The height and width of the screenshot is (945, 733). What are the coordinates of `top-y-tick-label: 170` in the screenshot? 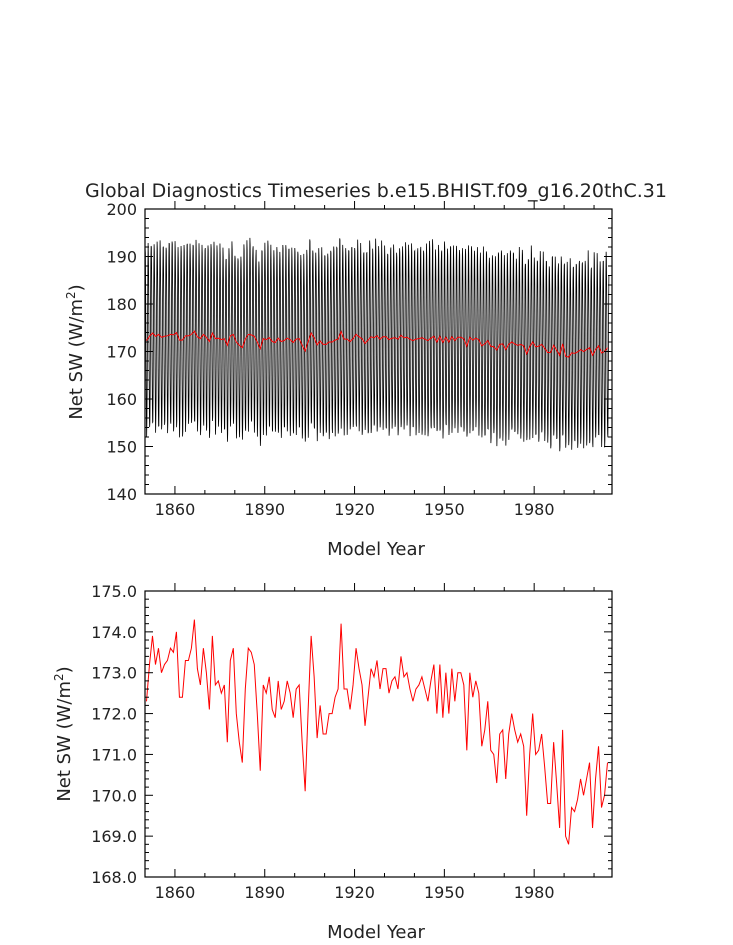 It's located at (121, 352).